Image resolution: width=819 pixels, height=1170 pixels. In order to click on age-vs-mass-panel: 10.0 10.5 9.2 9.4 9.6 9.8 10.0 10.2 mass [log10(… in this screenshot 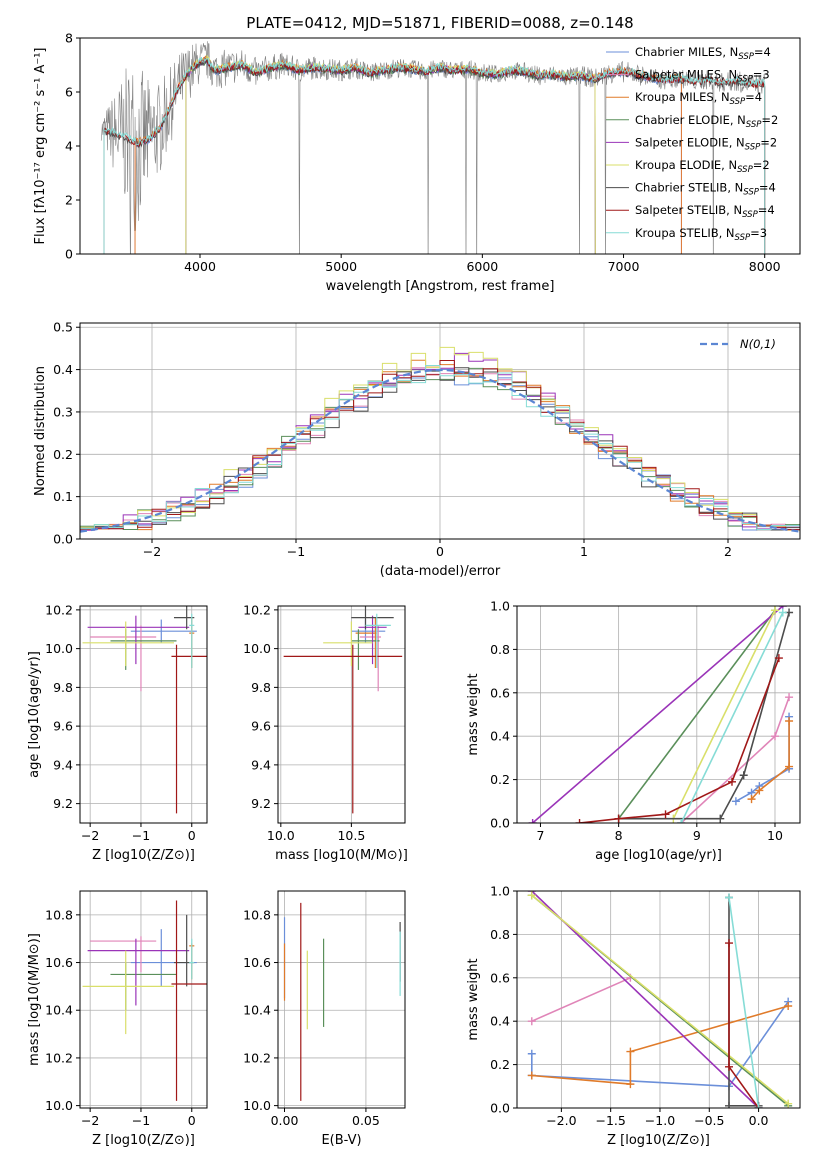, I will do `click(325, 732)`.